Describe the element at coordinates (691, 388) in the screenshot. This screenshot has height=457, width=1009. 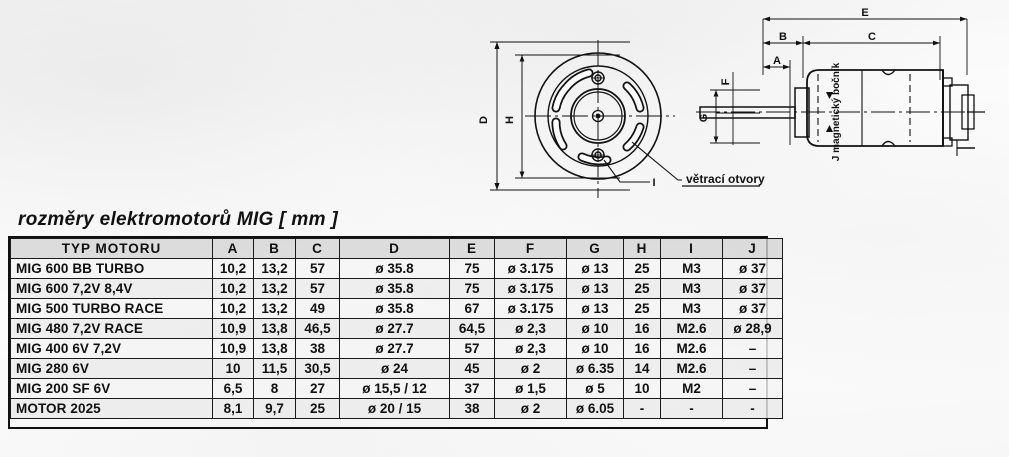
I see `cell-i: M2` at that location.